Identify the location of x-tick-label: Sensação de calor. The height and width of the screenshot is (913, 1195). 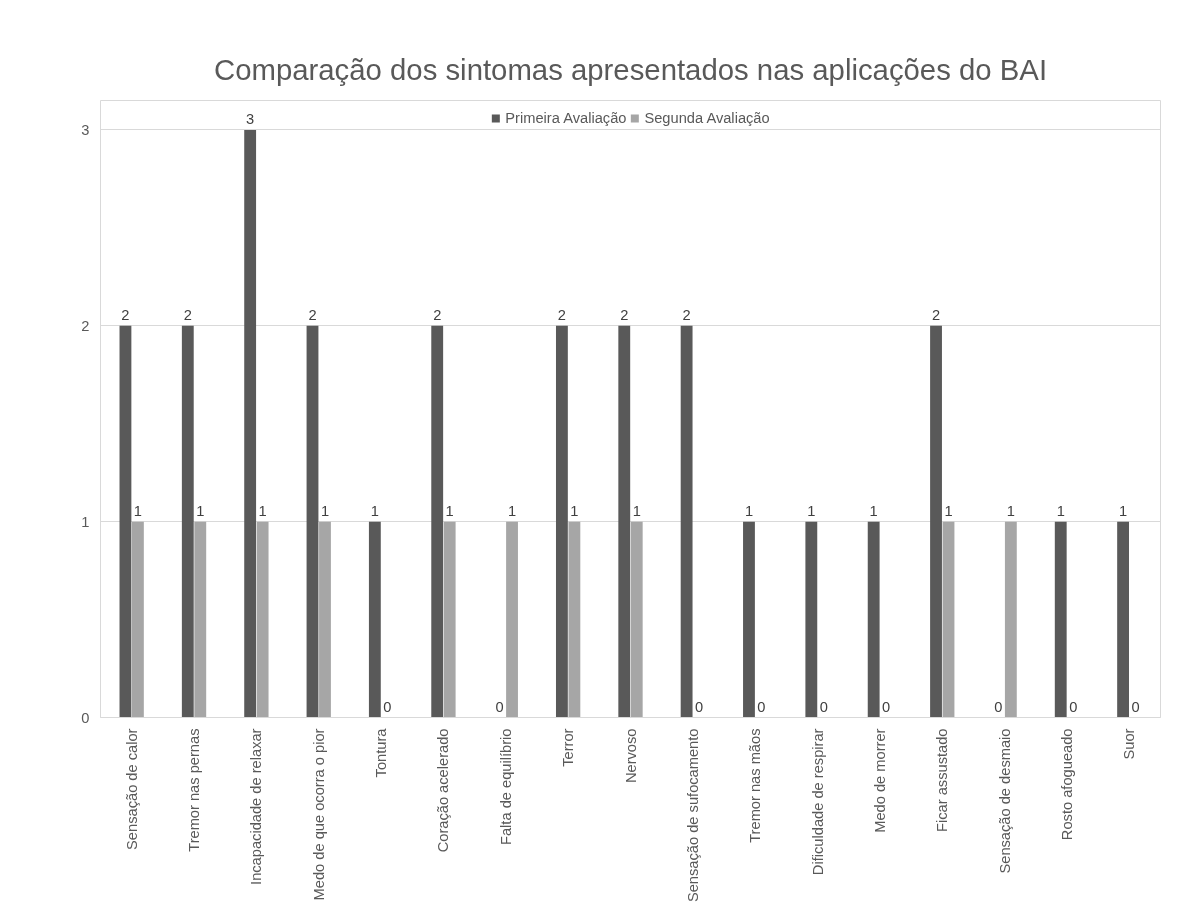
(131, 789).